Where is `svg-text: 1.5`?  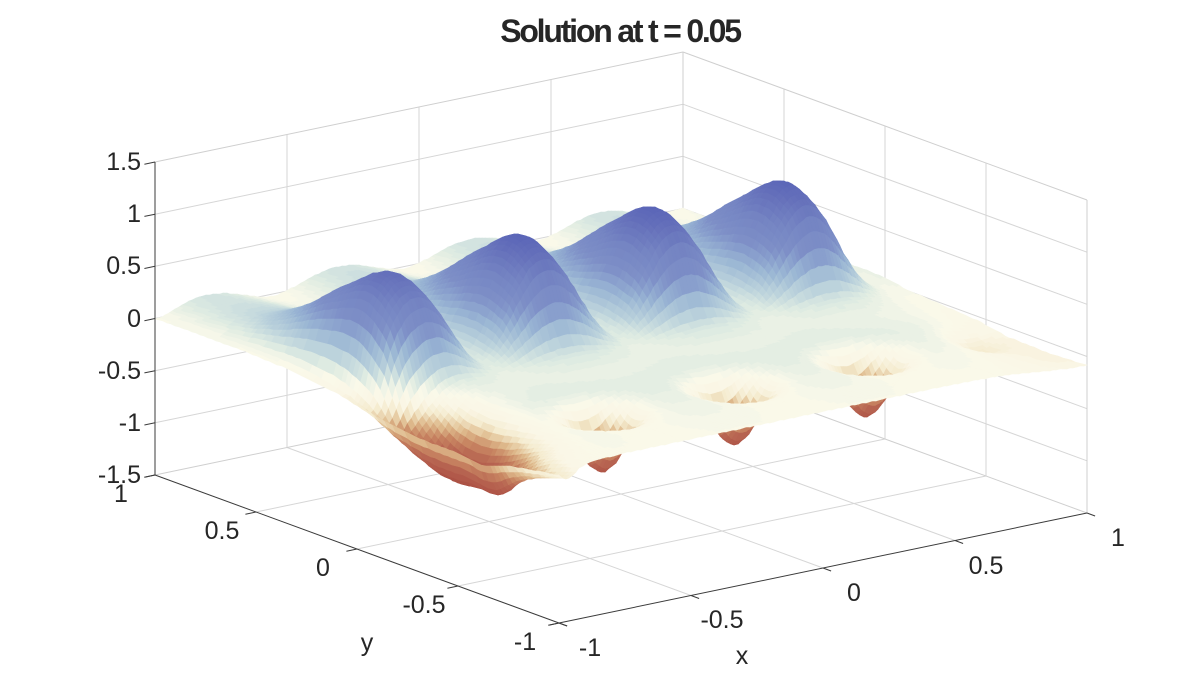 svg-text: 1.5 is located at coordinates (123, 162).